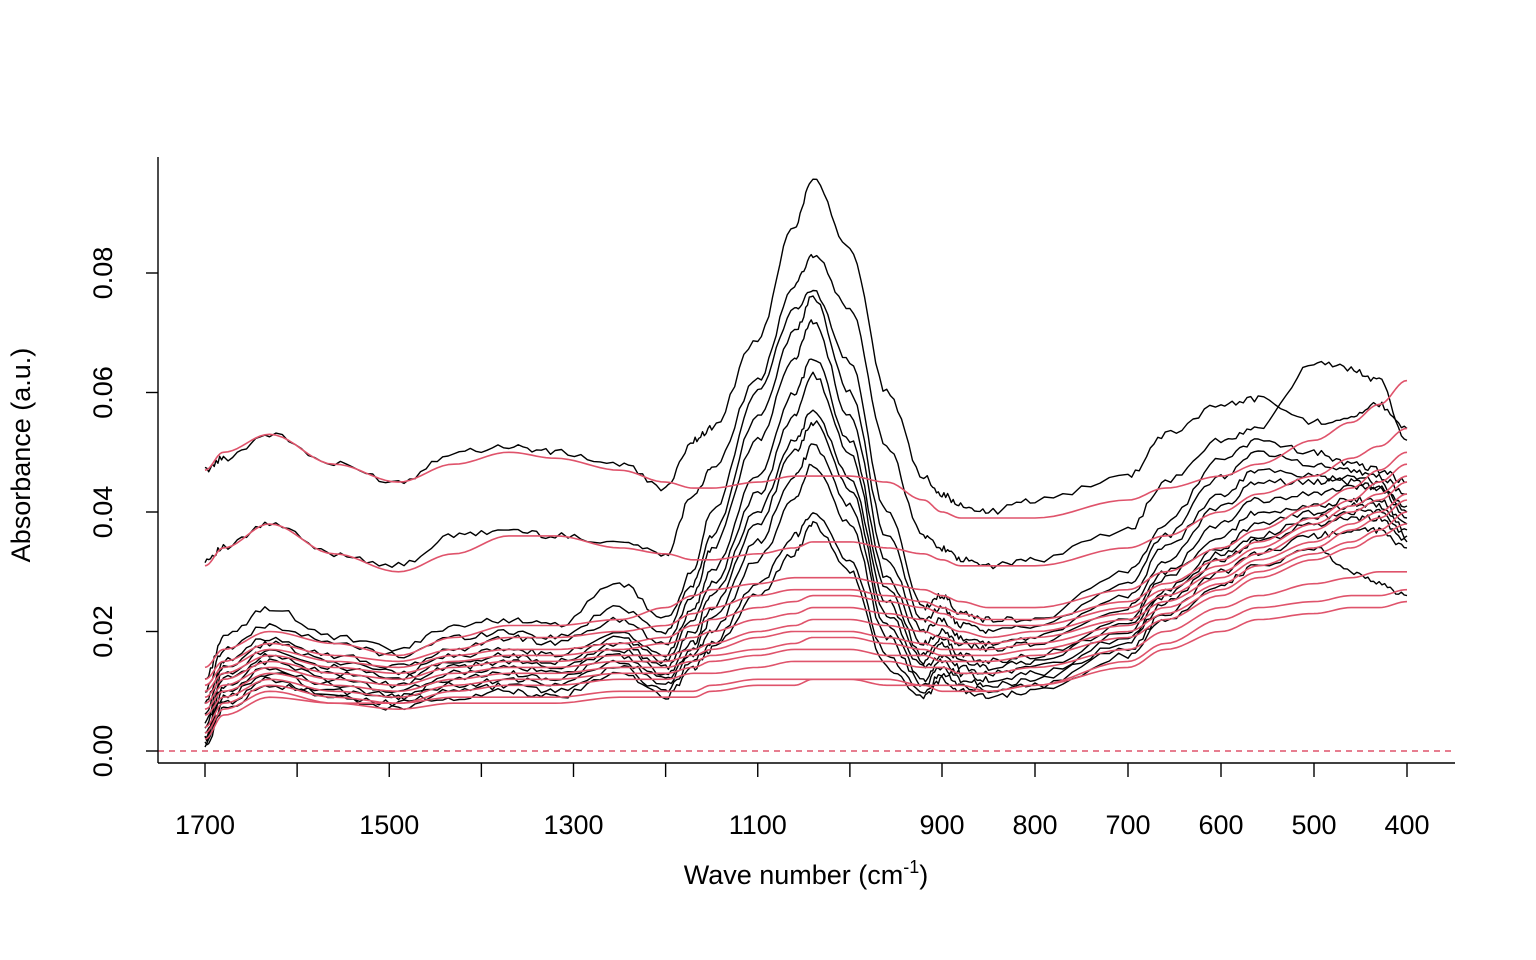 The height and width of the screenshot is (960, 1536). What do you see at coordinates (923, 875) in the screenshot?
I see `x-axis-title-close: )` at bounding box center [923, 875].